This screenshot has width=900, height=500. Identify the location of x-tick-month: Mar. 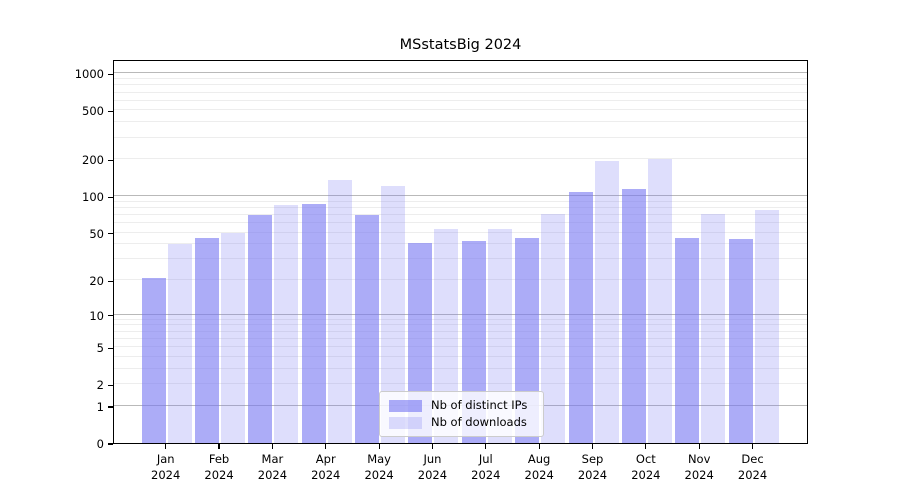
(272, 459).